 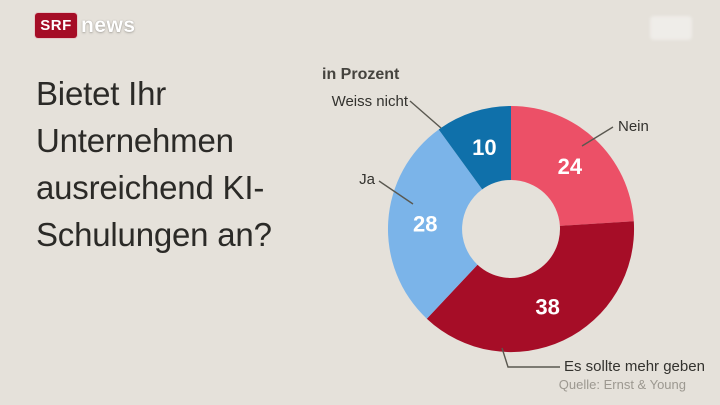 What do you see at coordinates (484, 147) in the screenshot?
I see `donut-value-3: 10` at bounding box center [484, 147].